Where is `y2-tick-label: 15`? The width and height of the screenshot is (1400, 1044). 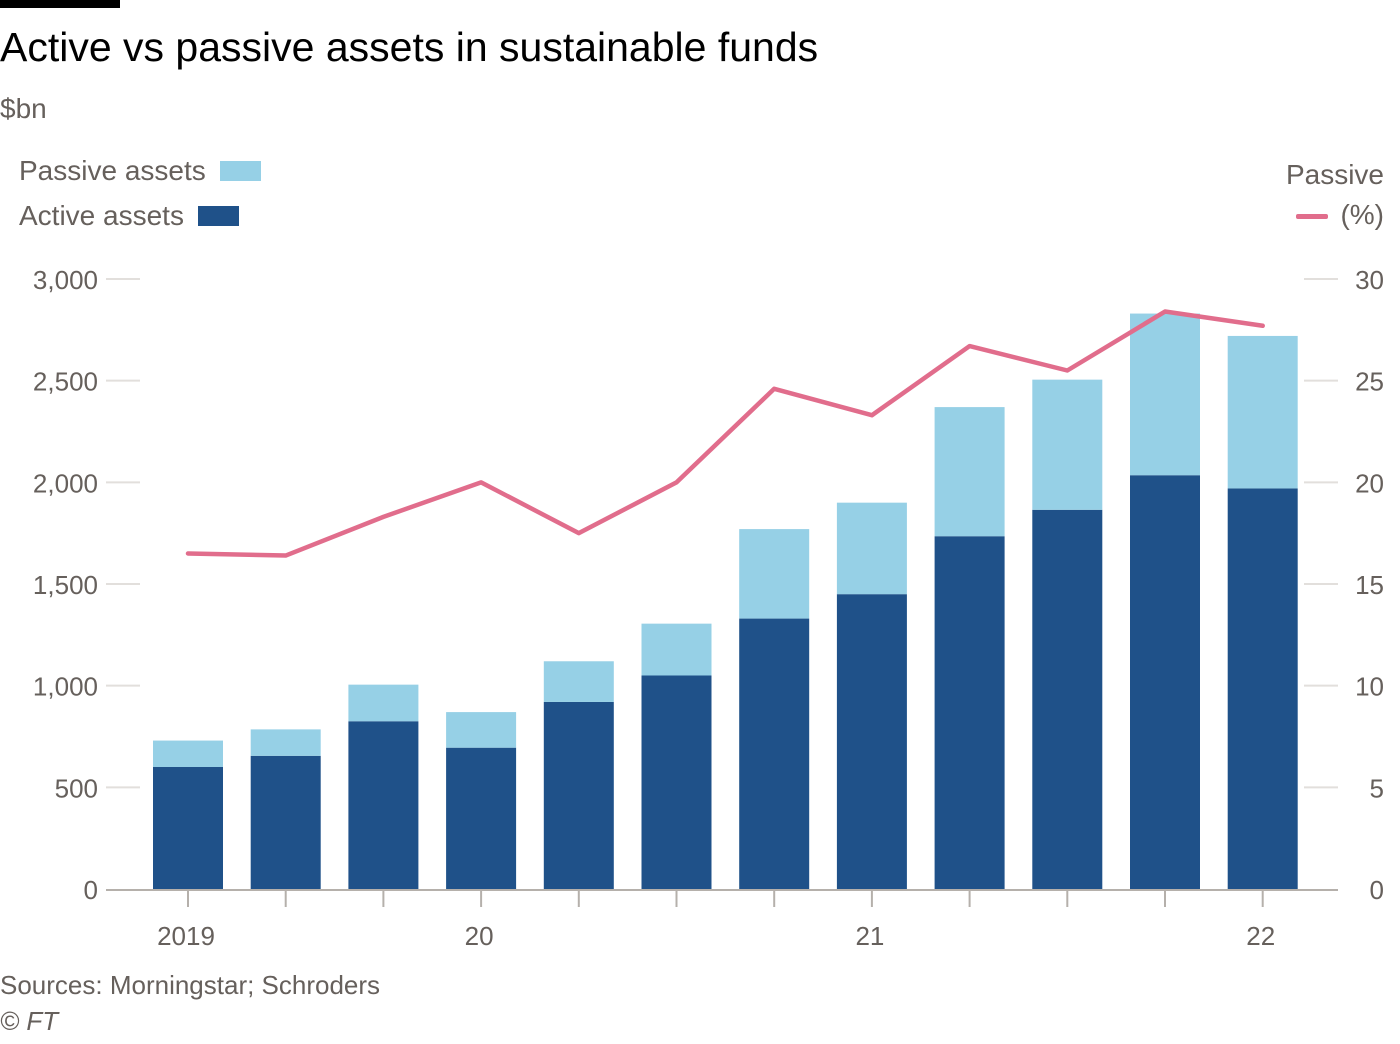 y2-tick-label: 15 is located at coordinates (1369, 585).